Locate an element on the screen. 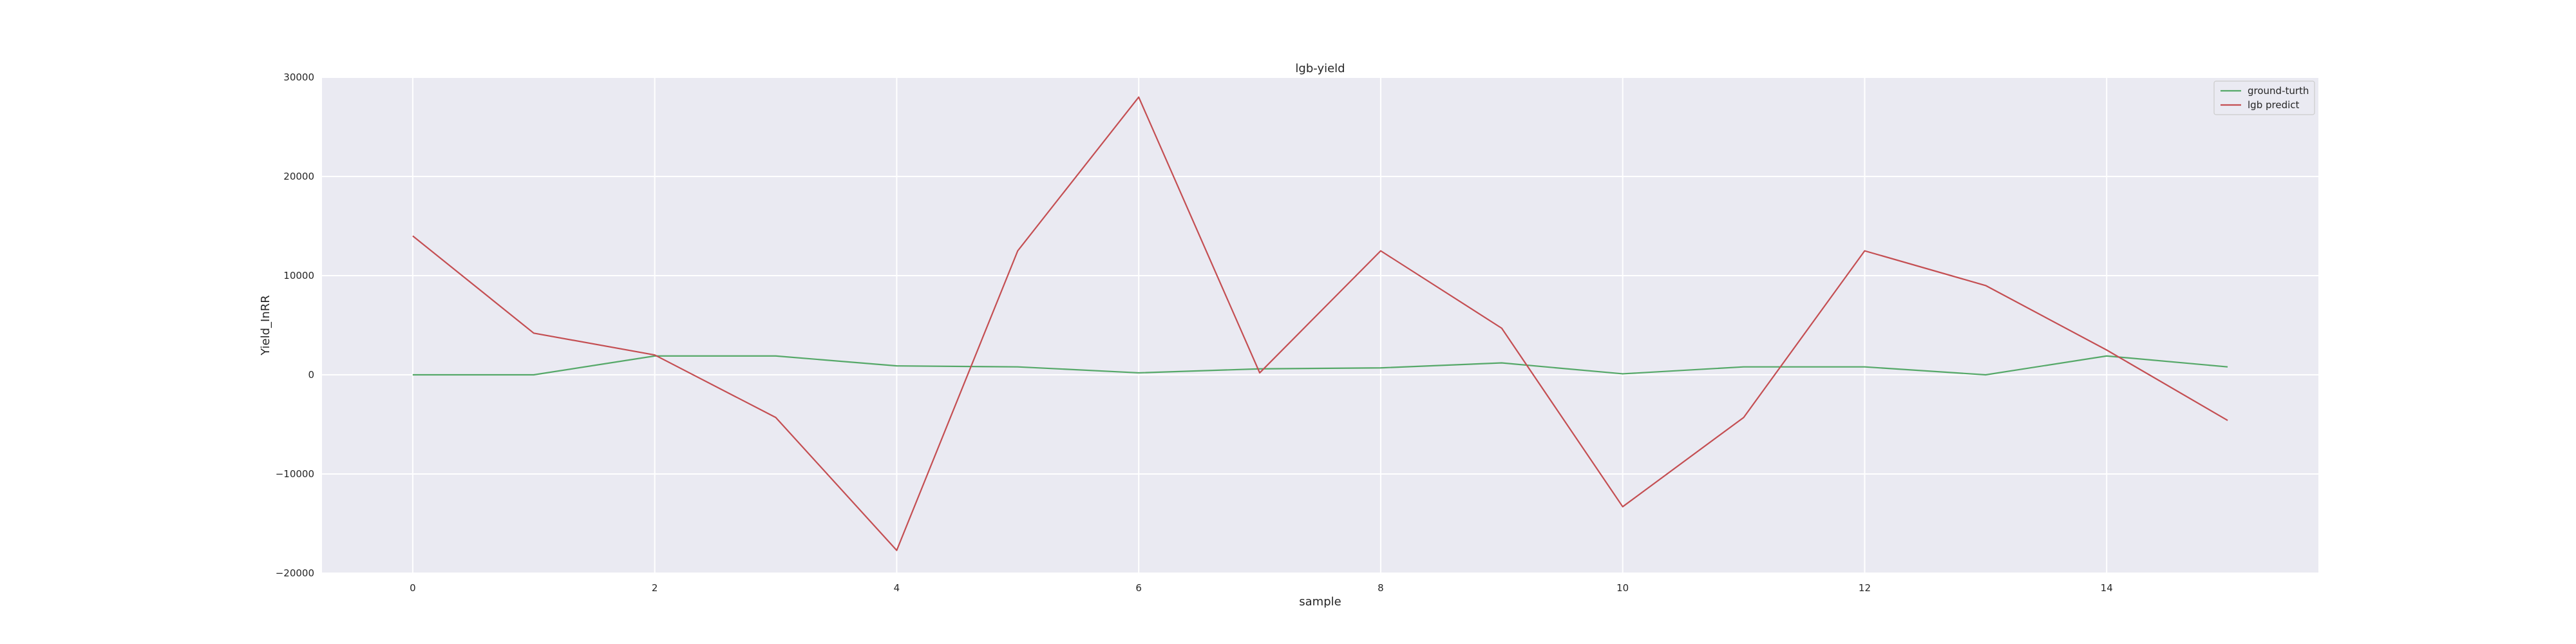 This screenshot has height=644, width=2576. x-tick-labels: 0 2 4 6 8 10 12 14 is located at coordinates (1261, 588).